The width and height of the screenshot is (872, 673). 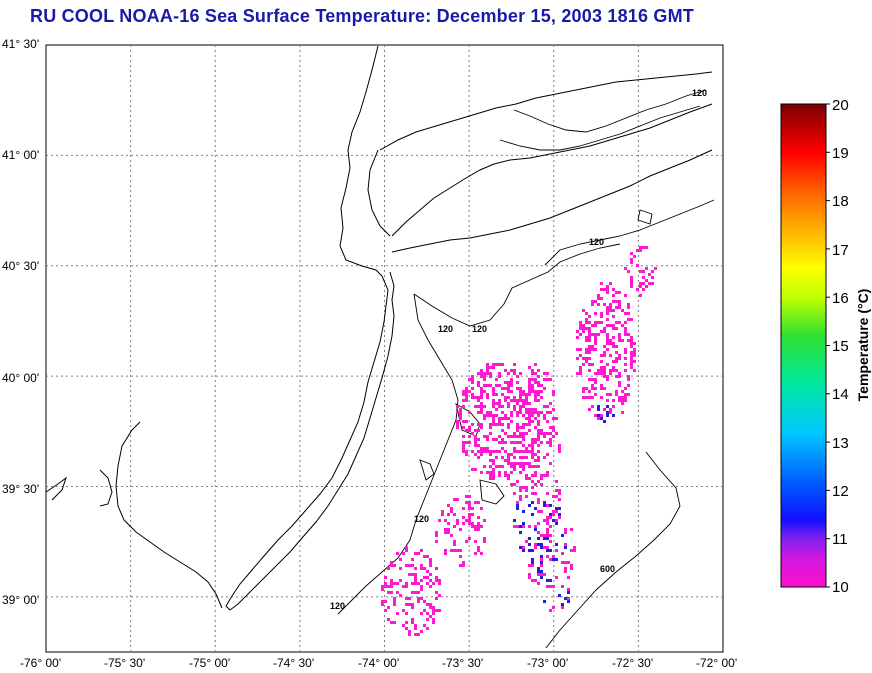 I want to click on colorbar-tick-label: 18, so click(x=840, y=201).